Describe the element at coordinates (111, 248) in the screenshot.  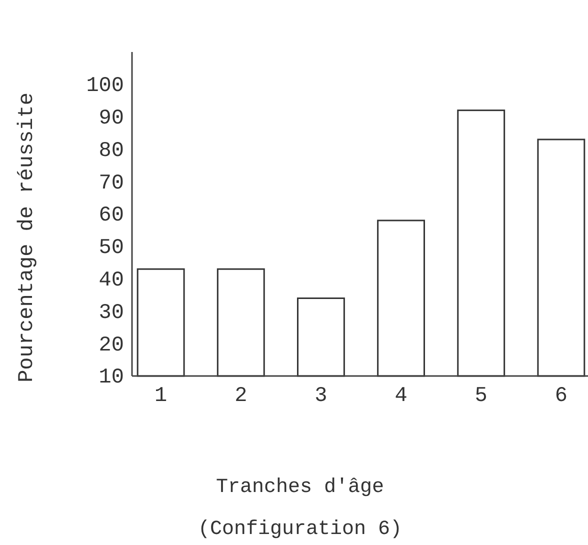
I see `y-tick-label: 50` at that location.